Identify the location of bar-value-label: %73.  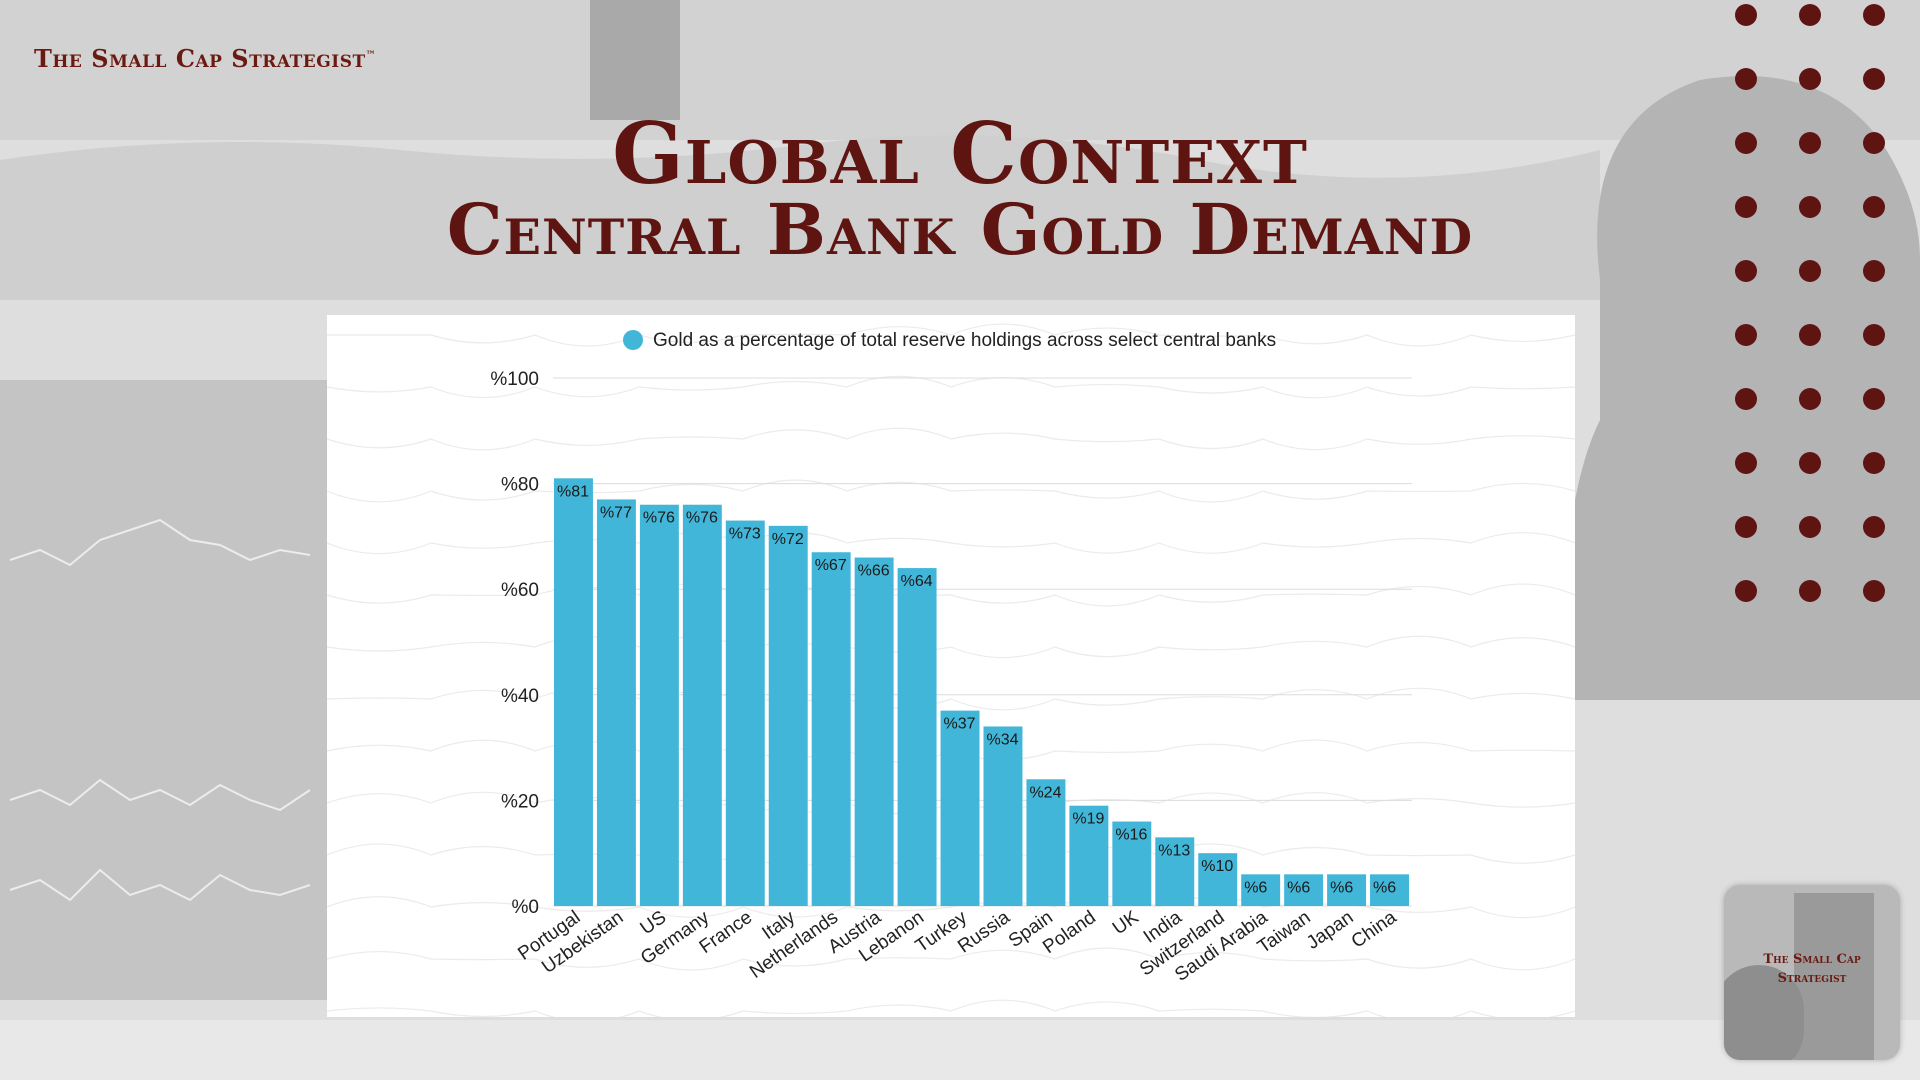
(745, 534).